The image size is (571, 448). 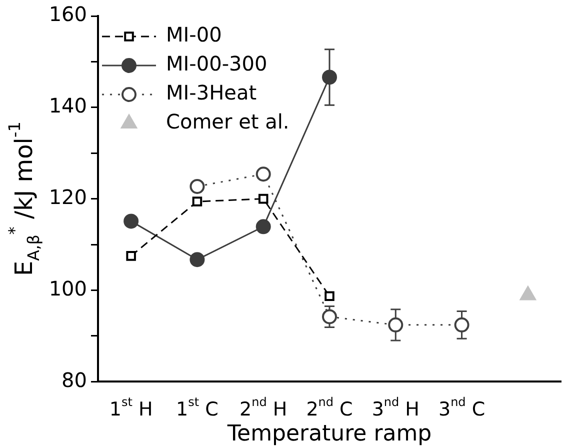 What do you see at coordinates (217, 64) in the screenshot?
I see `legend-label: MI-00-300` at bounding box center [217, 64].